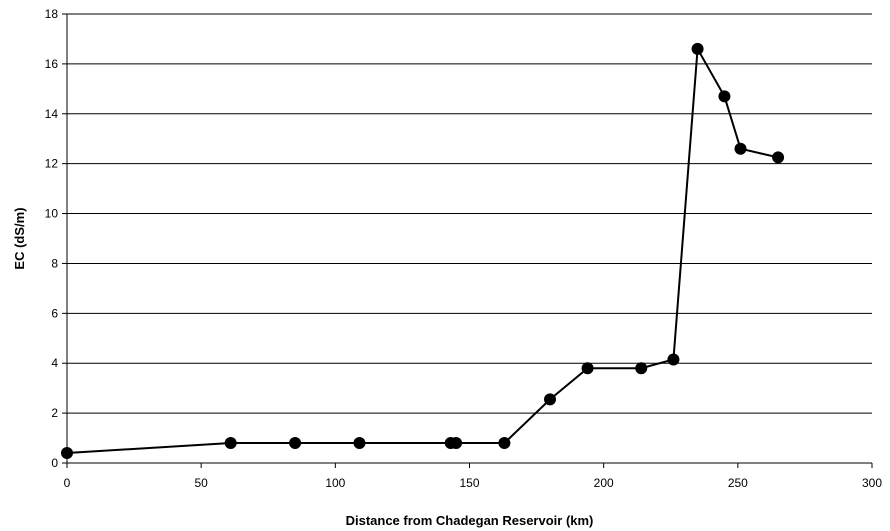 The width and height of the screenshot is (890, 531). I want to click on y-tick-label: 10, so click(52, 214).